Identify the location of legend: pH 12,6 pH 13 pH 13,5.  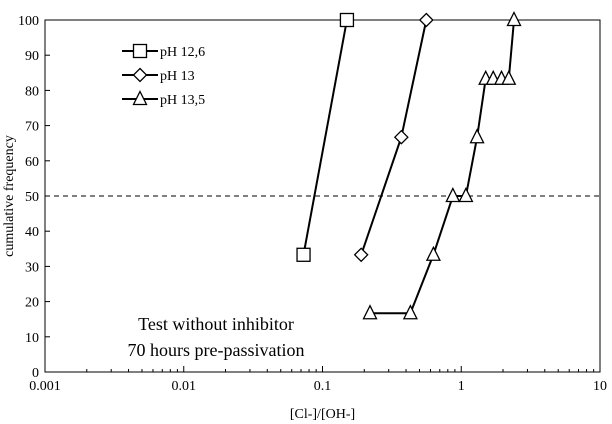
(163, 75).